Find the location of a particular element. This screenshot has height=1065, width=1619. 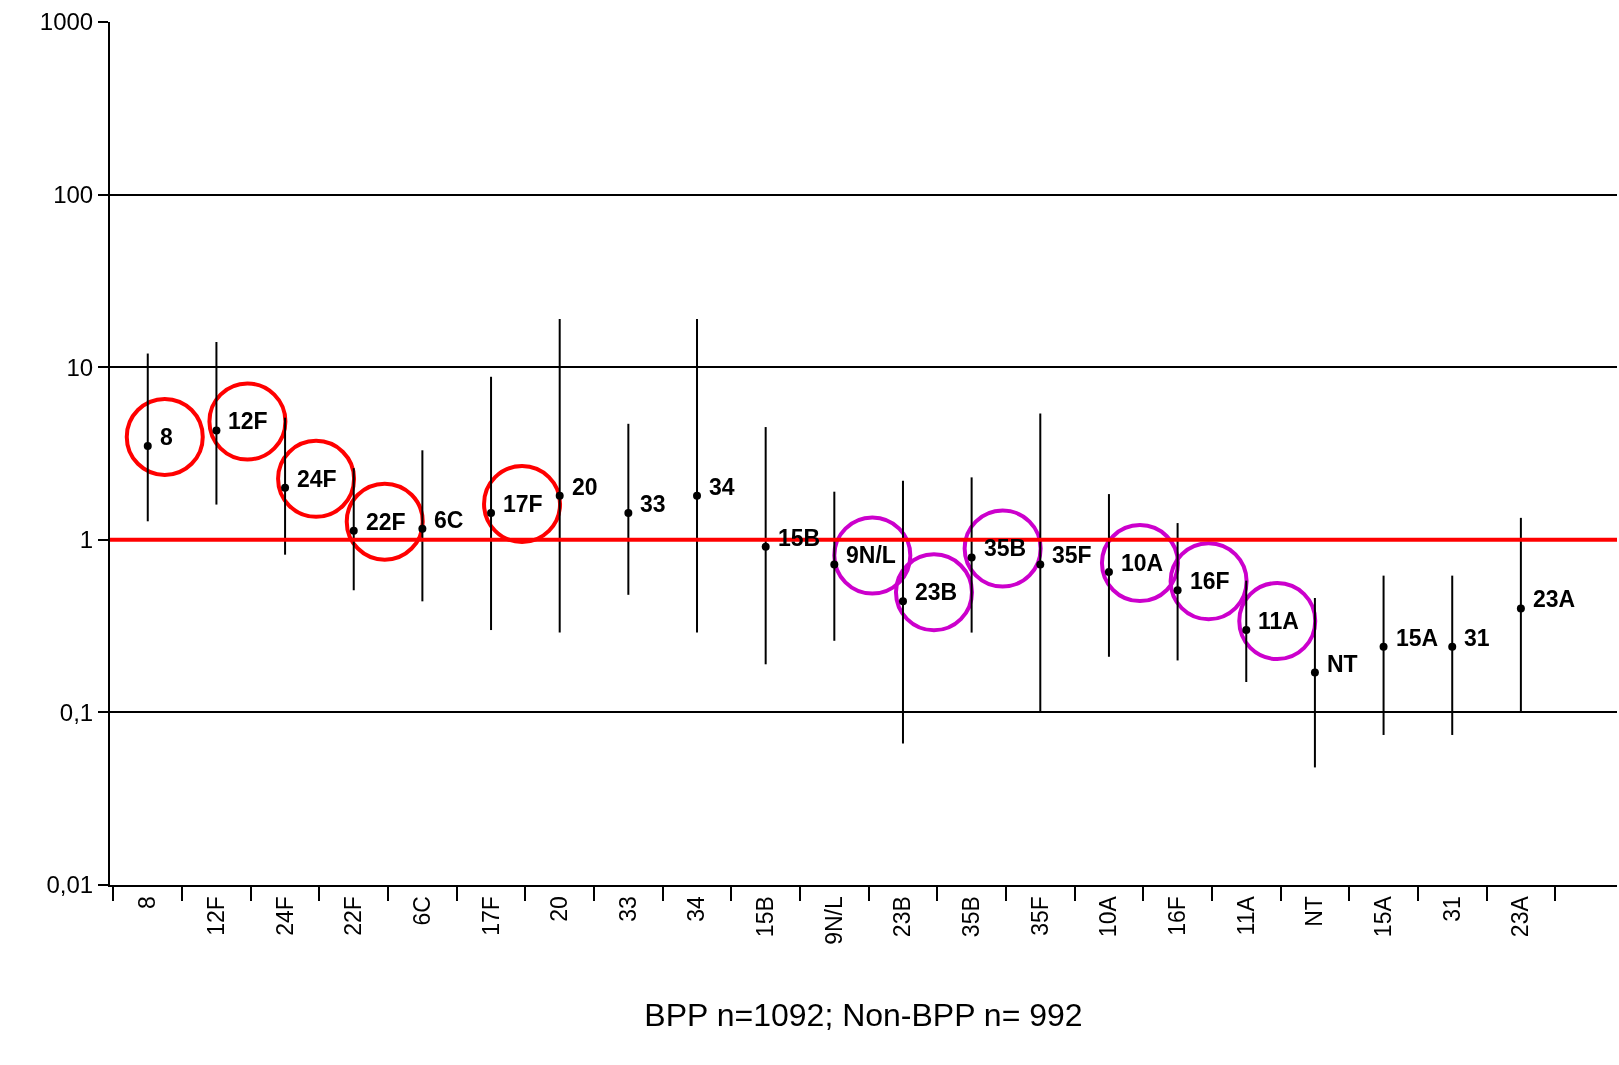

annotation: 15A is located at coordinates (1417, 638).